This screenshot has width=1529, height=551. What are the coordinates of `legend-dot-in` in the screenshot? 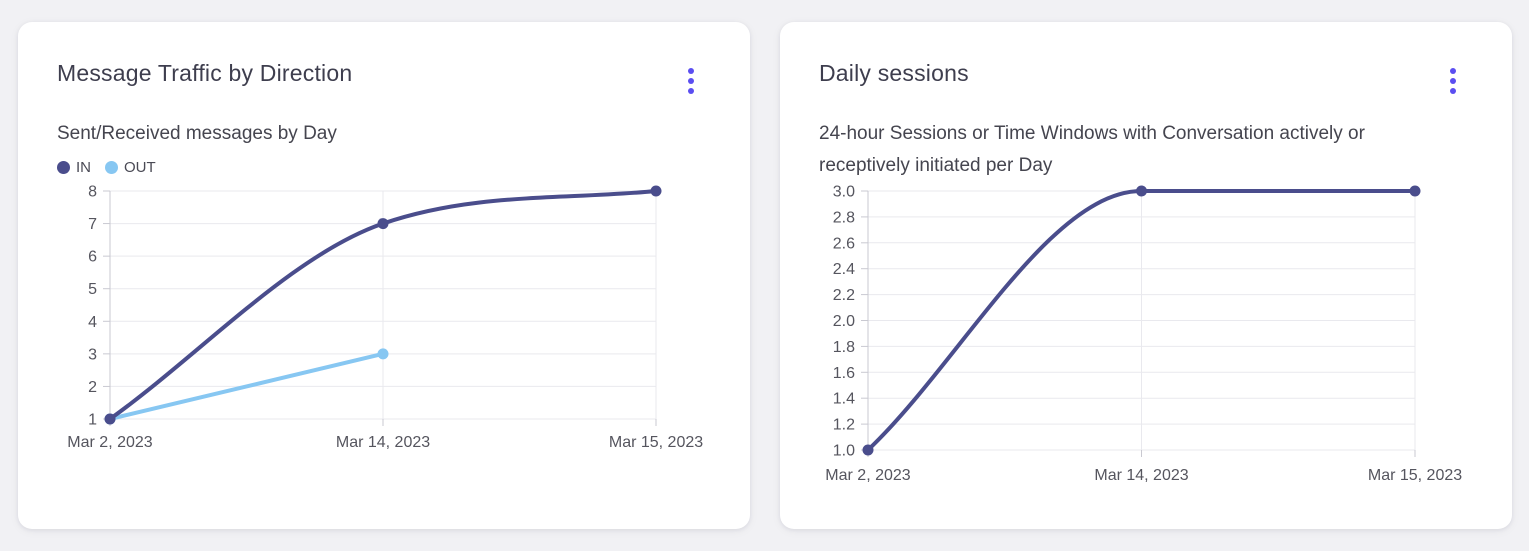 It's located at (63, 167).